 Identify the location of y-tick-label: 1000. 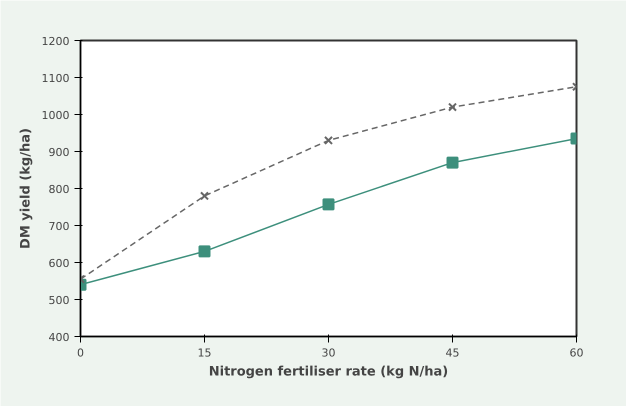
(56, 115).